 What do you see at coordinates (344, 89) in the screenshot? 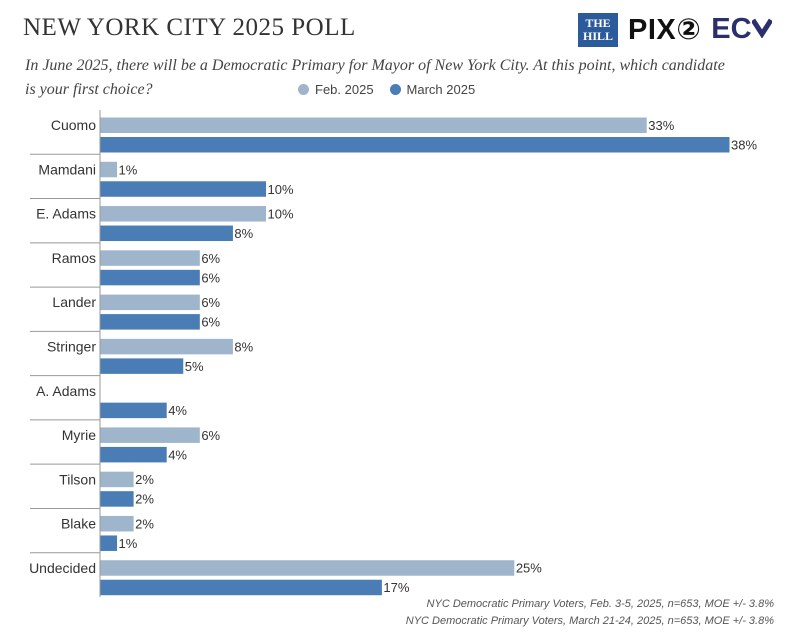
I see `legend-label-feb: Feb. 2025` at bounding box center [344, 89].